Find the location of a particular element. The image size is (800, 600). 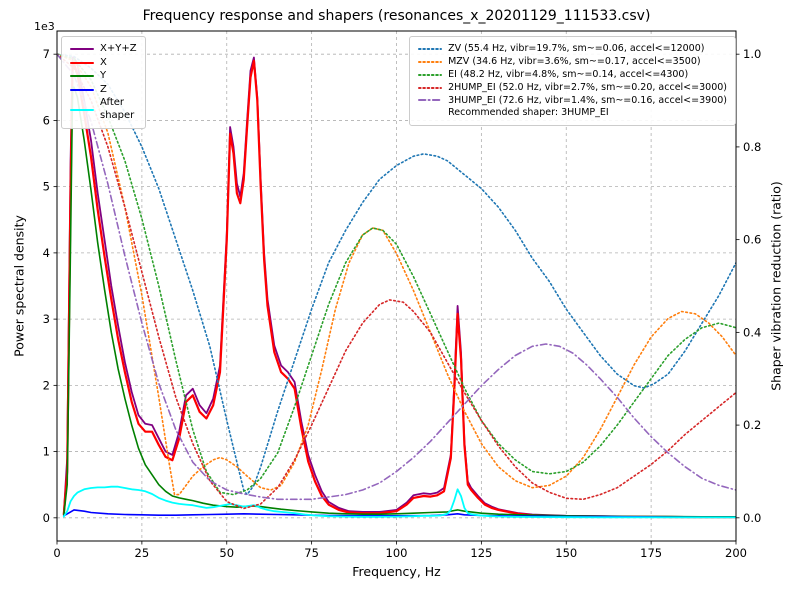

x-tick-label: 0 is located at coordinates (56, 553).